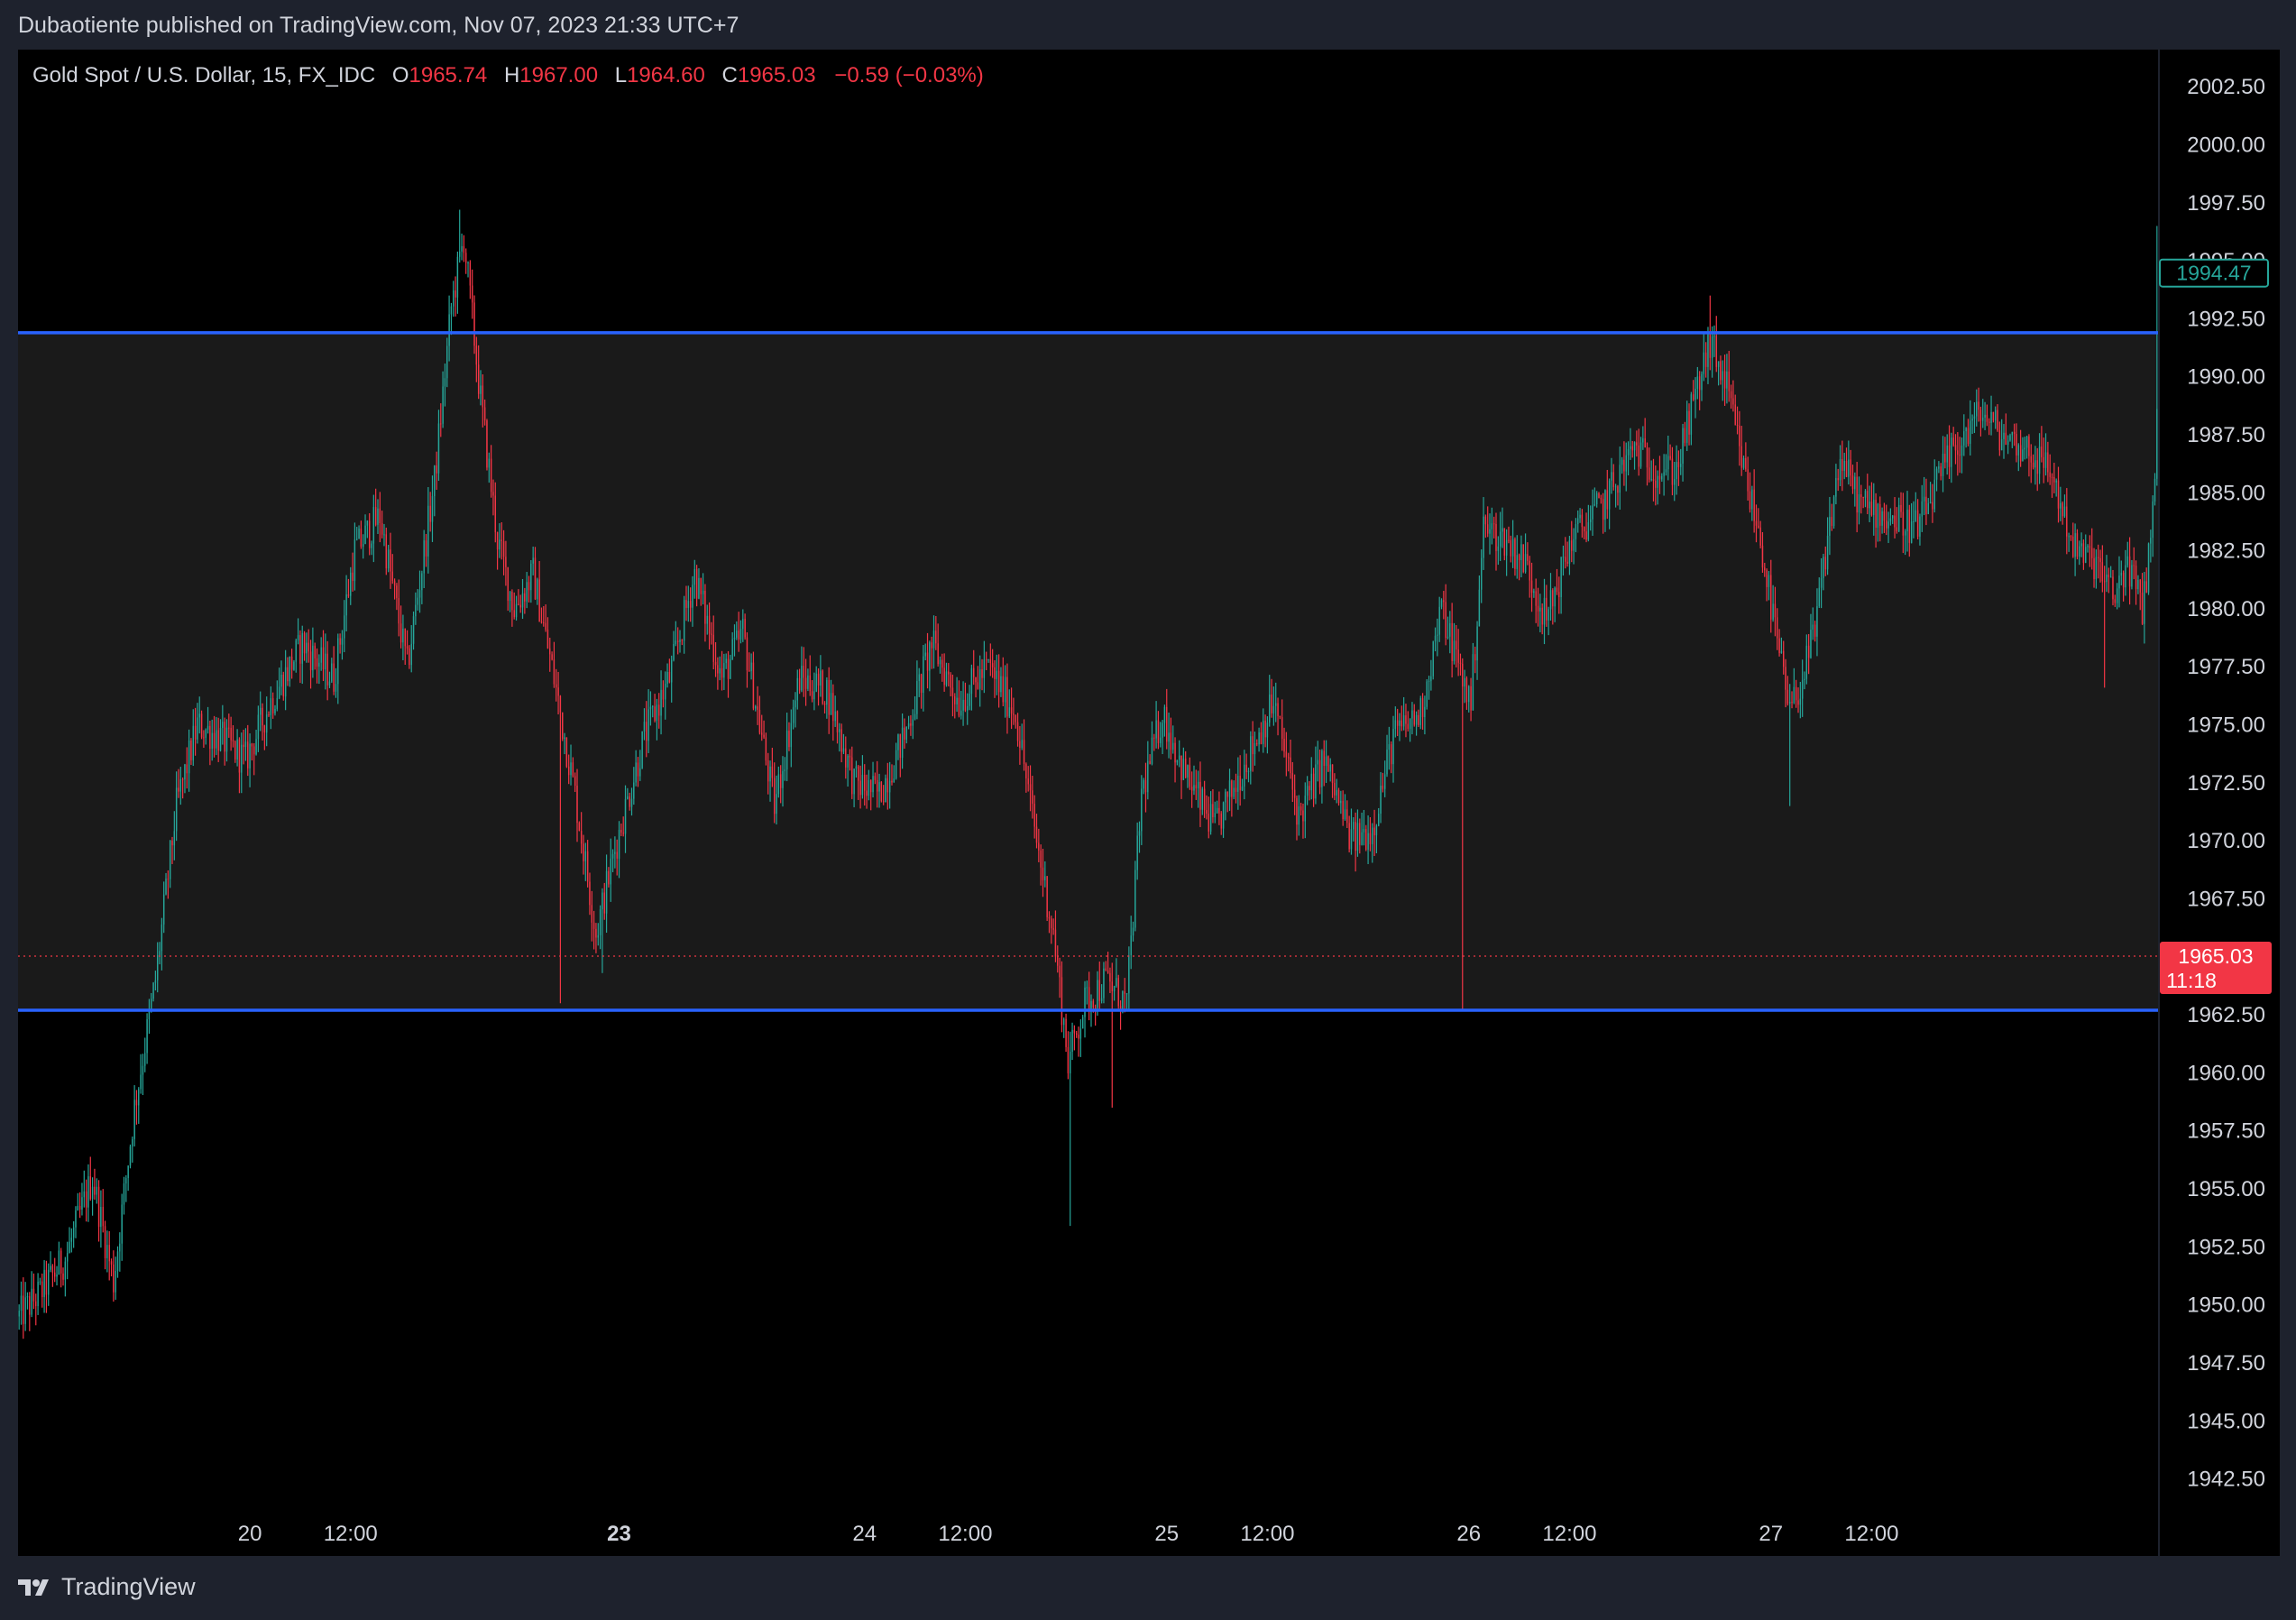 This screenshot has width=2296, height=1620. I want to click on price-tick-label: 1955.00, so click(2226, 1189).